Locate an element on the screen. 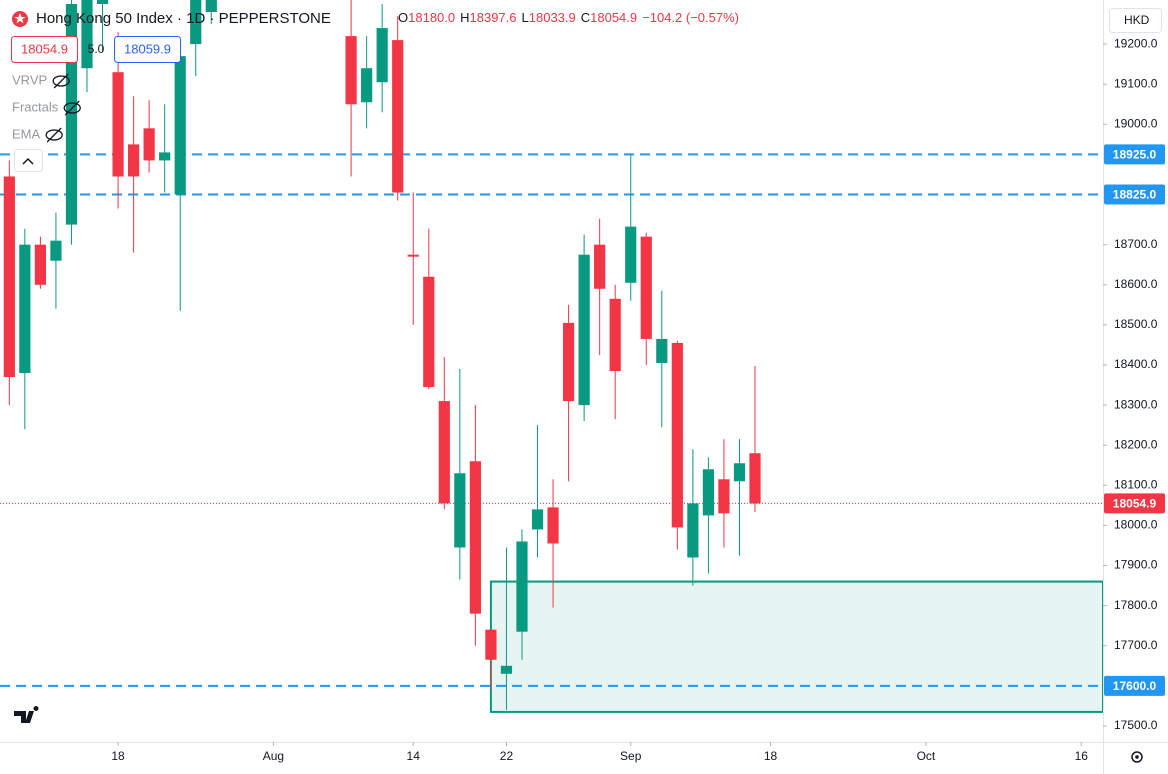  bid-price: 18054.9 is located at coordinates (44, 48).